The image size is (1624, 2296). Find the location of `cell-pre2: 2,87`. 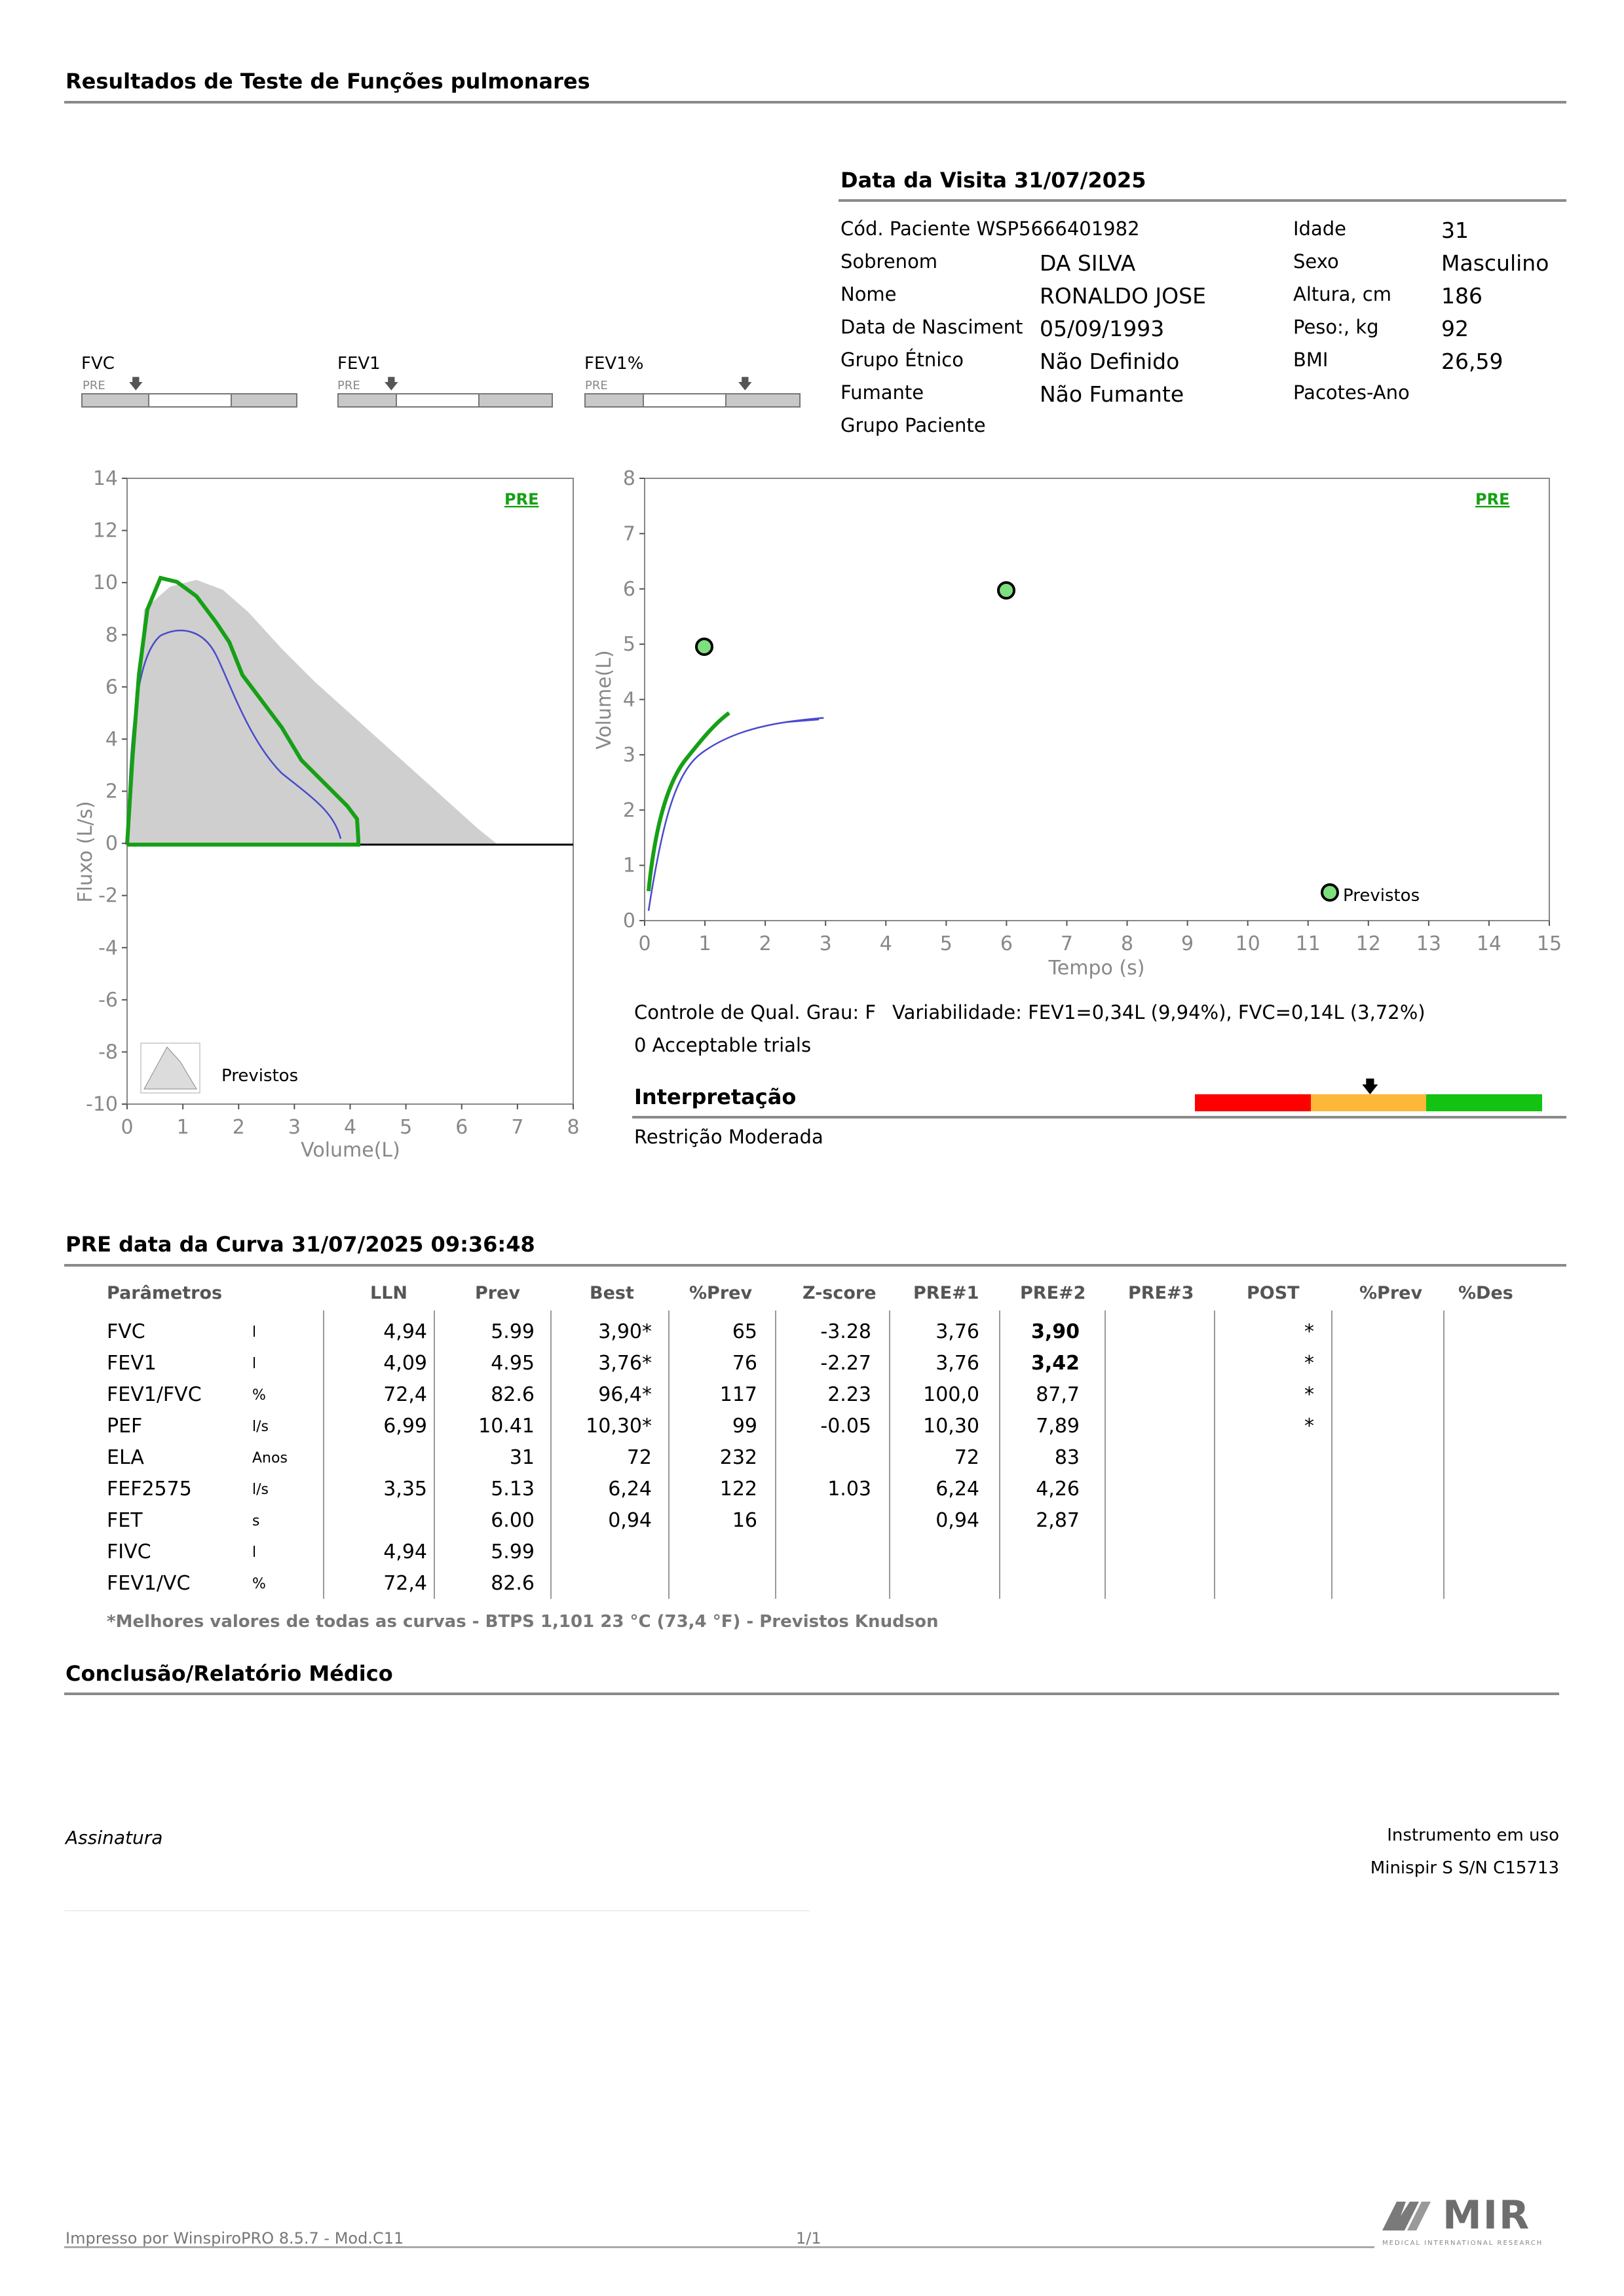

cell-pre2: 2,87 is located at coordinates (1058, 1520).